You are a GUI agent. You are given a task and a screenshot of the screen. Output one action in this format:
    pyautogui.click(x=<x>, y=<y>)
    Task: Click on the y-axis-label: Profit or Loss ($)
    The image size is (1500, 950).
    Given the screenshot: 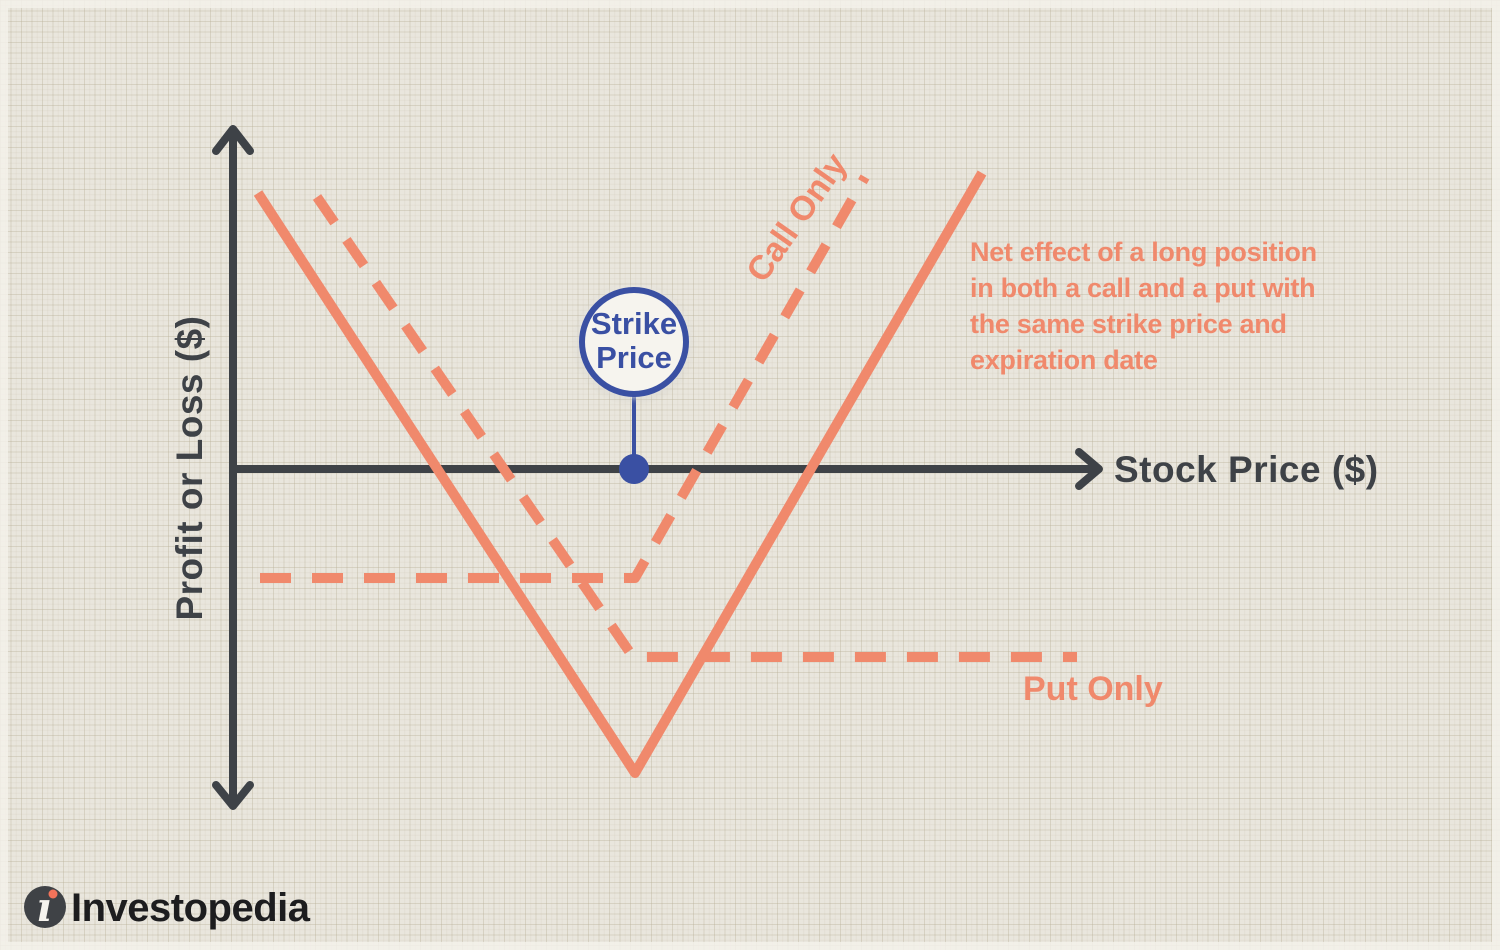 What is the action you would take?
    pyautogui.click(x=189, y=467)
    